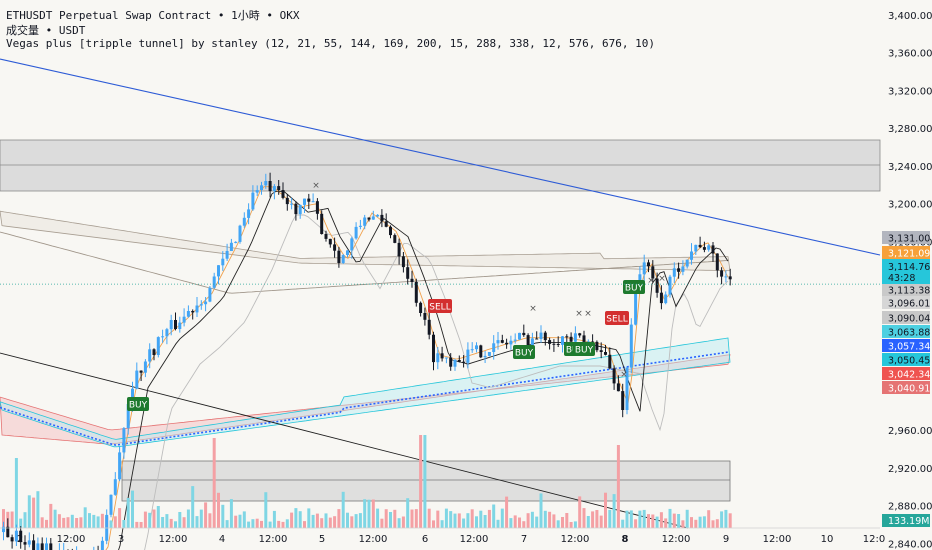  What do you see at coordinates (910, 54) in the screenshot?
I see `price-tick-label: 3,360.00` at bounding box center [910, 54].